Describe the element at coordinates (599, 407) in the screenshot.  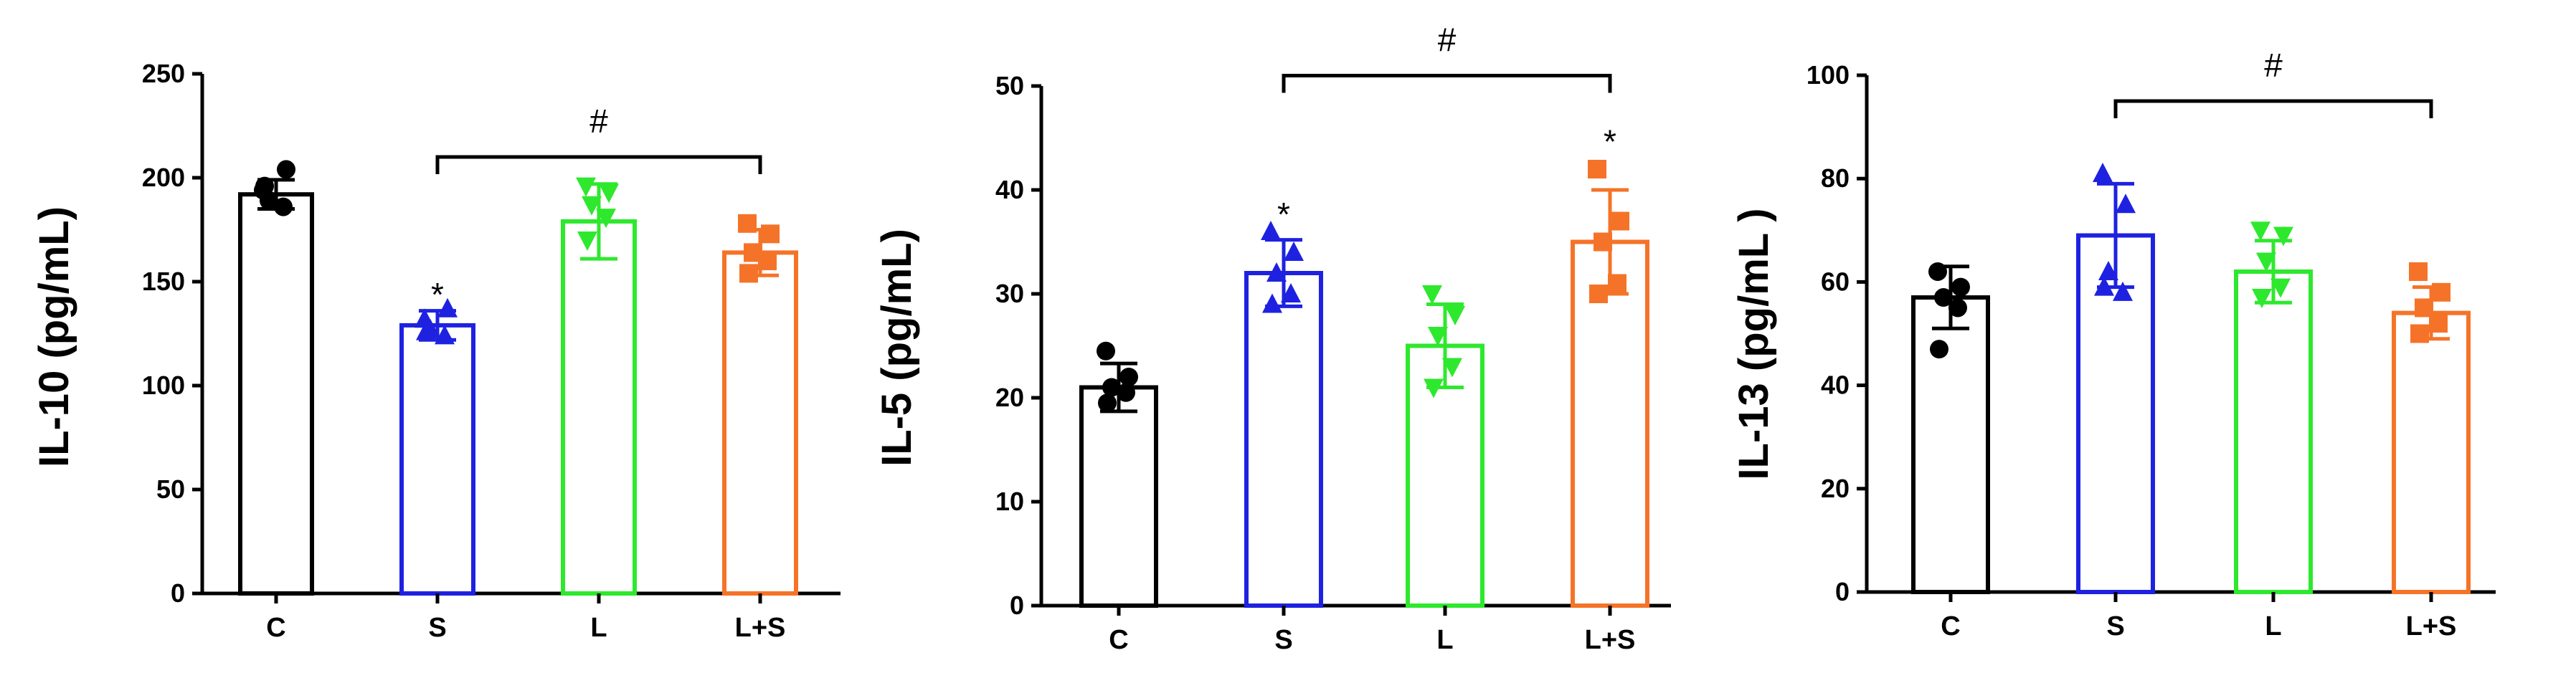
I see `il10-bar-L` at that location.